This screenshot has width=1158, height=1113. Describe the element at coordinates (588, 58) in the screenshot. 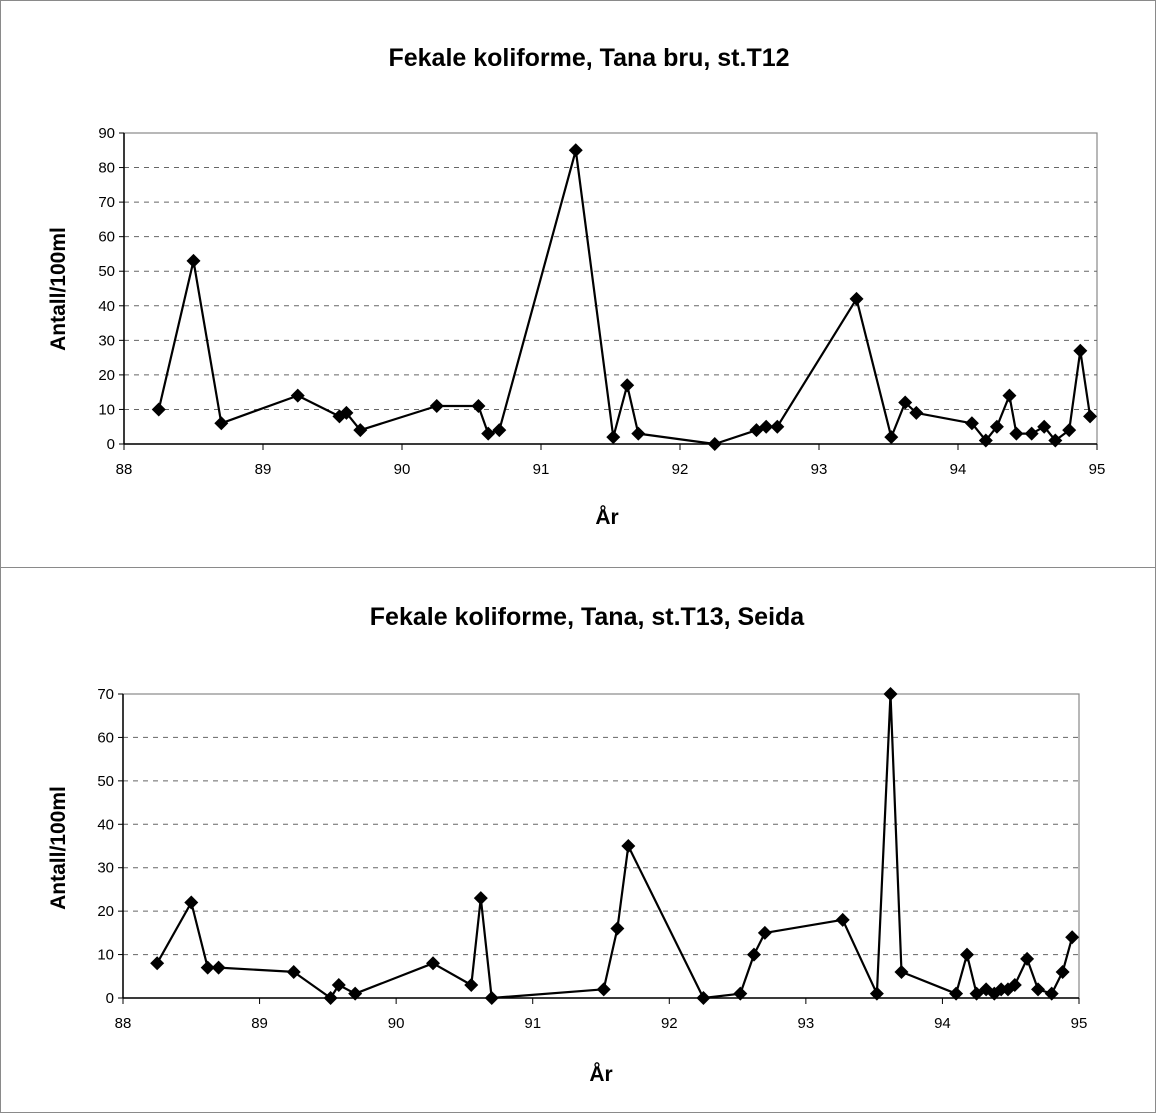

I see `chart-title-top: Fekale koliforme, Tana bru, st.T12` at that location.